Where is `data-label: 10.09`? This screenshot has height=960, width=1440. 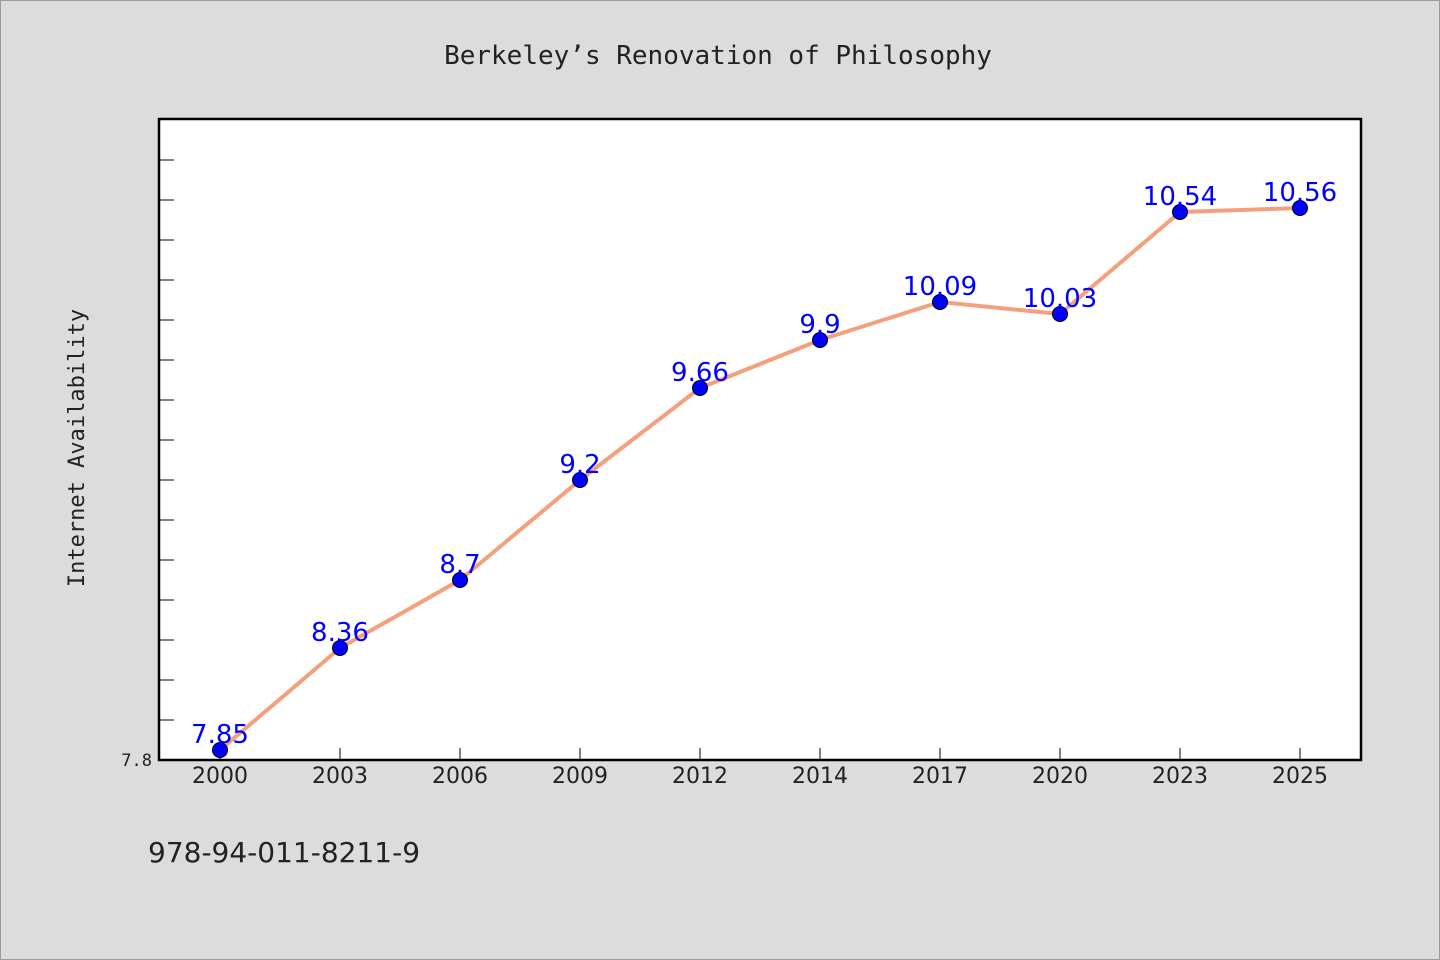
data-label: 10.09 is located at coordinates (940, 287).